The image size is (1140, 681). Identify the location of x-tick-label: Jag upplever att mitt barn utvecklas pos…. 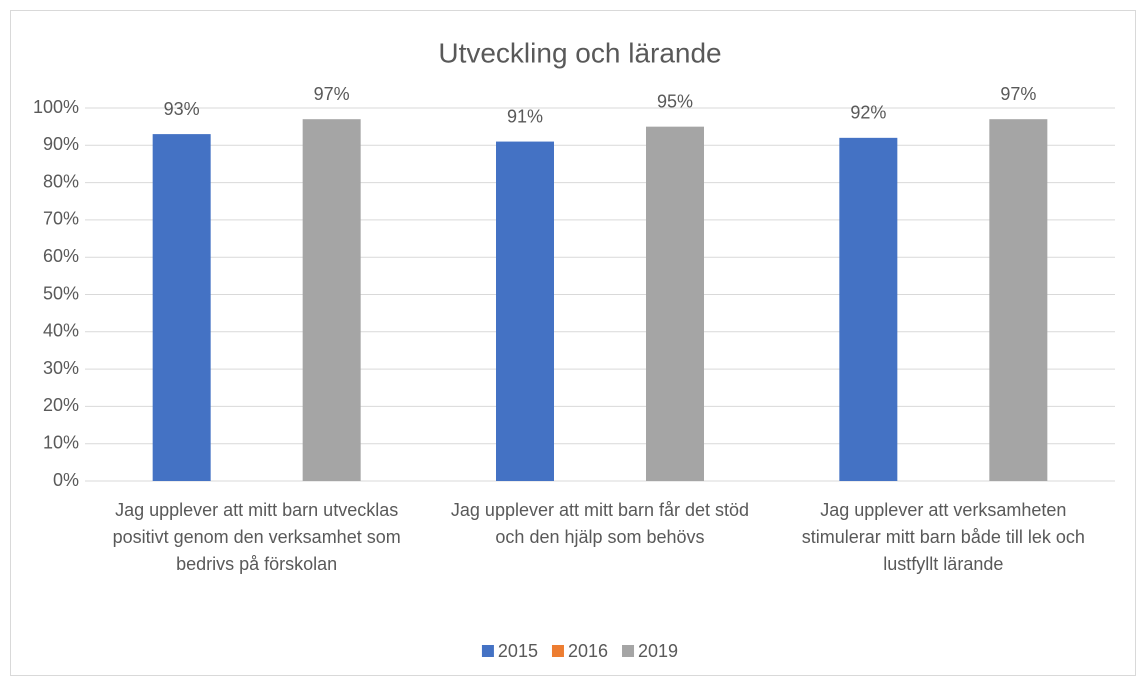
(256, 537).